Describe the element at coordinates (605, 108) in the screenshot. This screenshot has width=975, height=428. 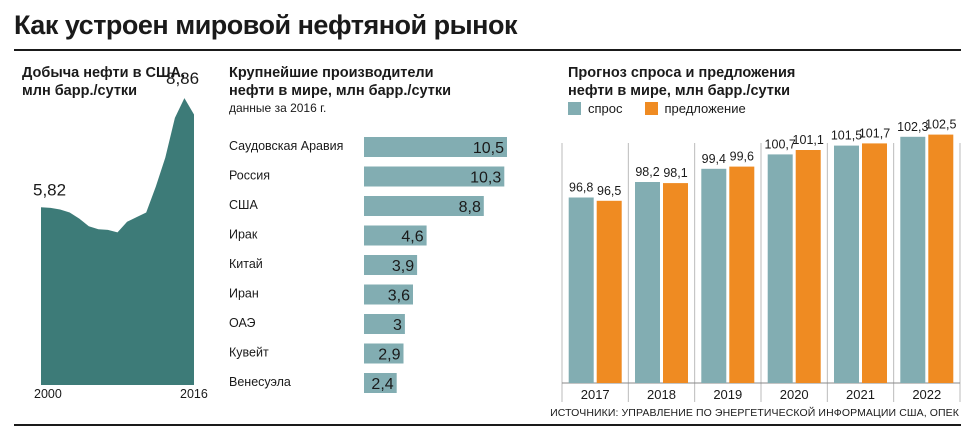
I see `legend-demand-label: спрос` at that location.